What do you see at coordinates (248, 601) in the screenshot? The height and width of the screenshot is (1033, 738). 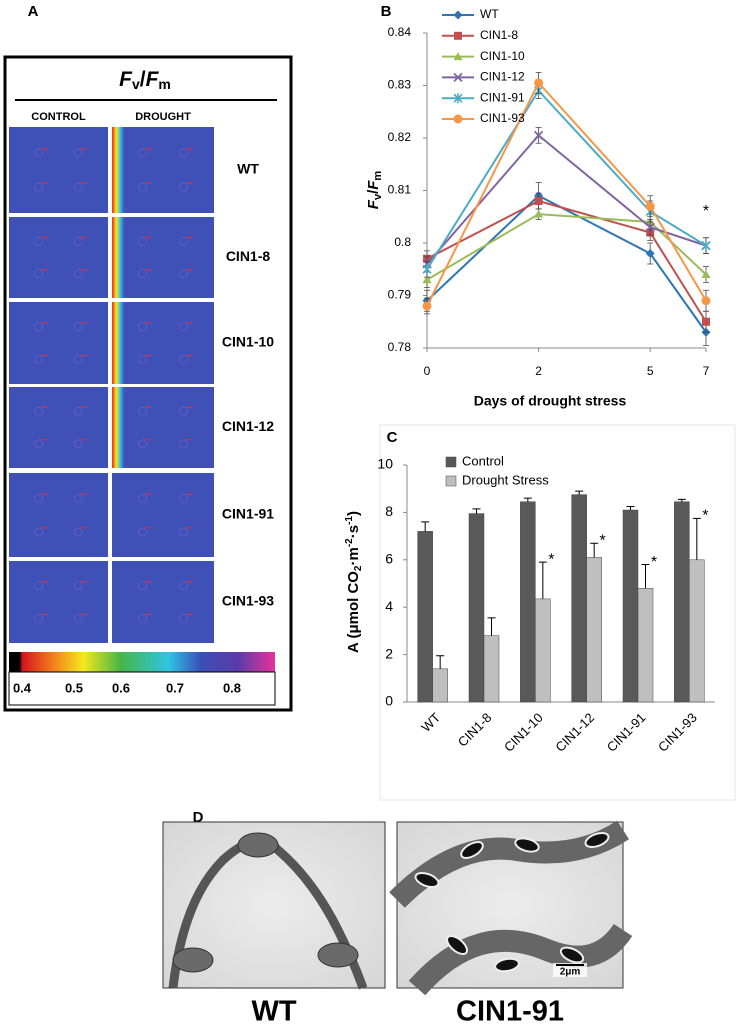 I see `row-label: CIN1-93` at bounding box center [248, 601].